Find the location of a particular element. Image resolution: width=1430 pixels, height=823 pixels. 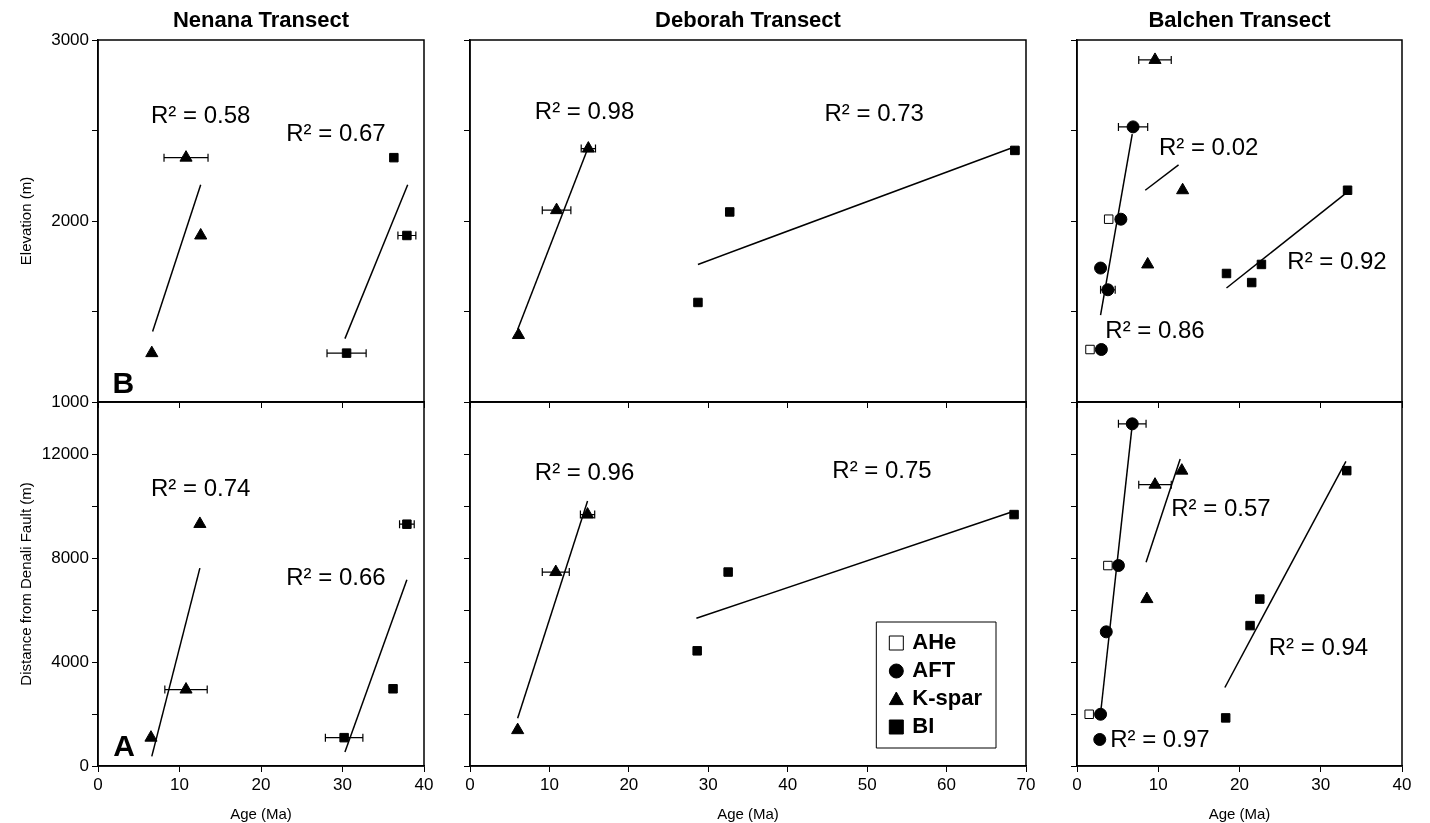

annotation: R² = 0.73 is located at coordinates (874, 112).